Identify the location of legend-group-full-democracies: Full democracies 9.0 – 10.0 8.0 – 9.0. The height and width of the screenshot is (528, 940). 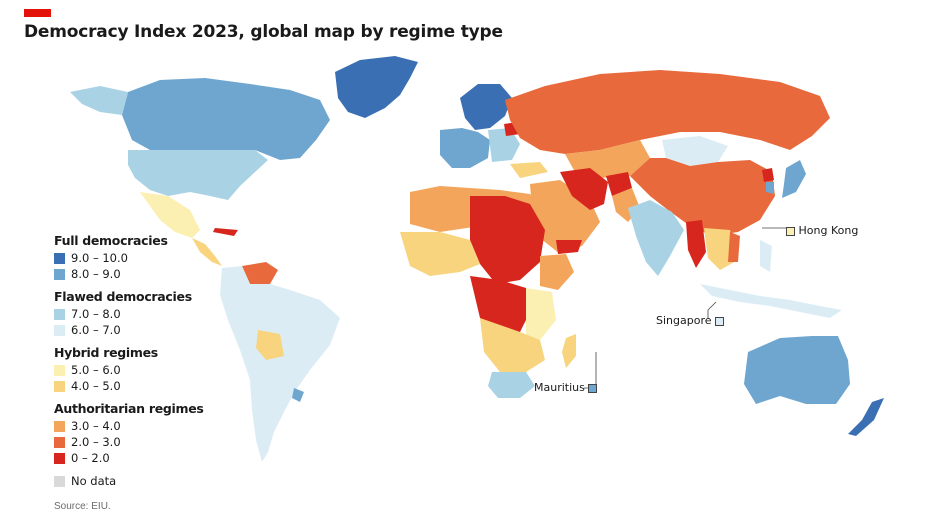
(154, 257).